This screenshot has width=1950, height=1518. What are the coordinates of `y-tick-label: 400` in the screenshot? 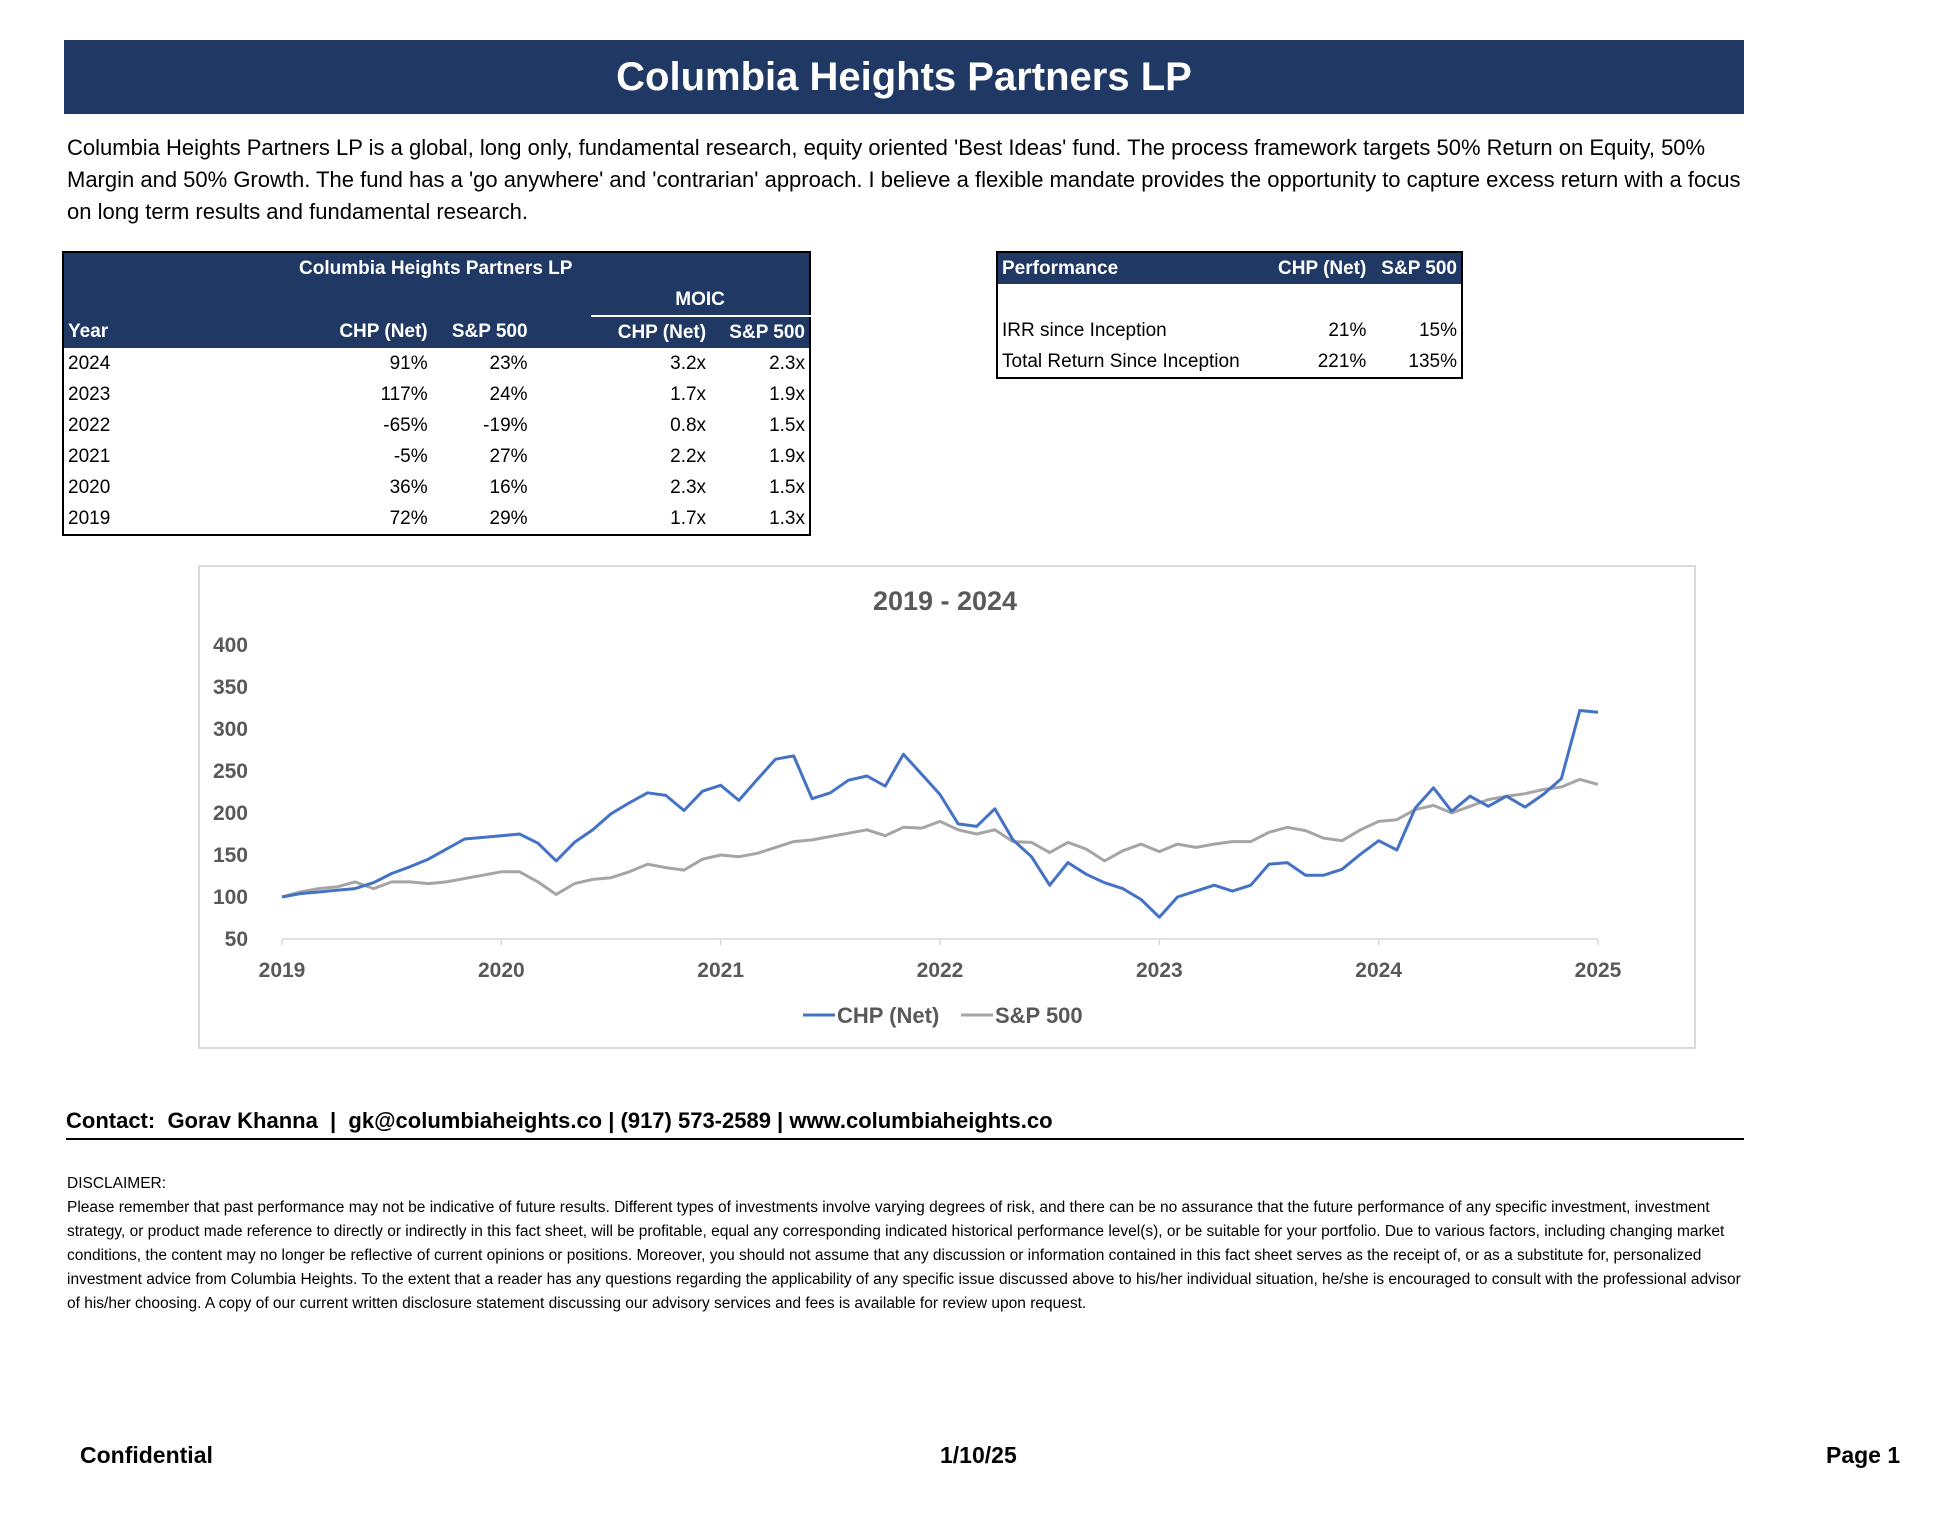 It's located at (230, 645).